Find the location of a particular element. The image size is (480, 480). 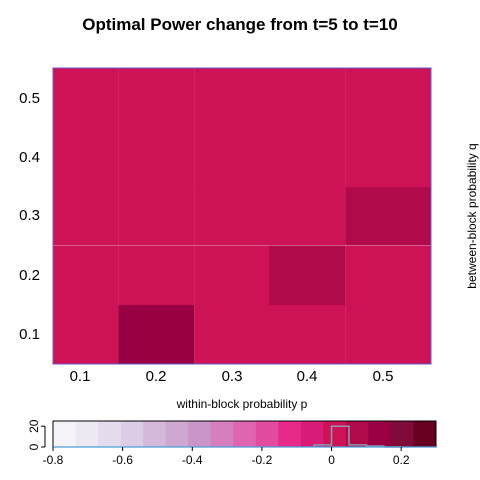

colorbar is located at coordinates (244, 434).